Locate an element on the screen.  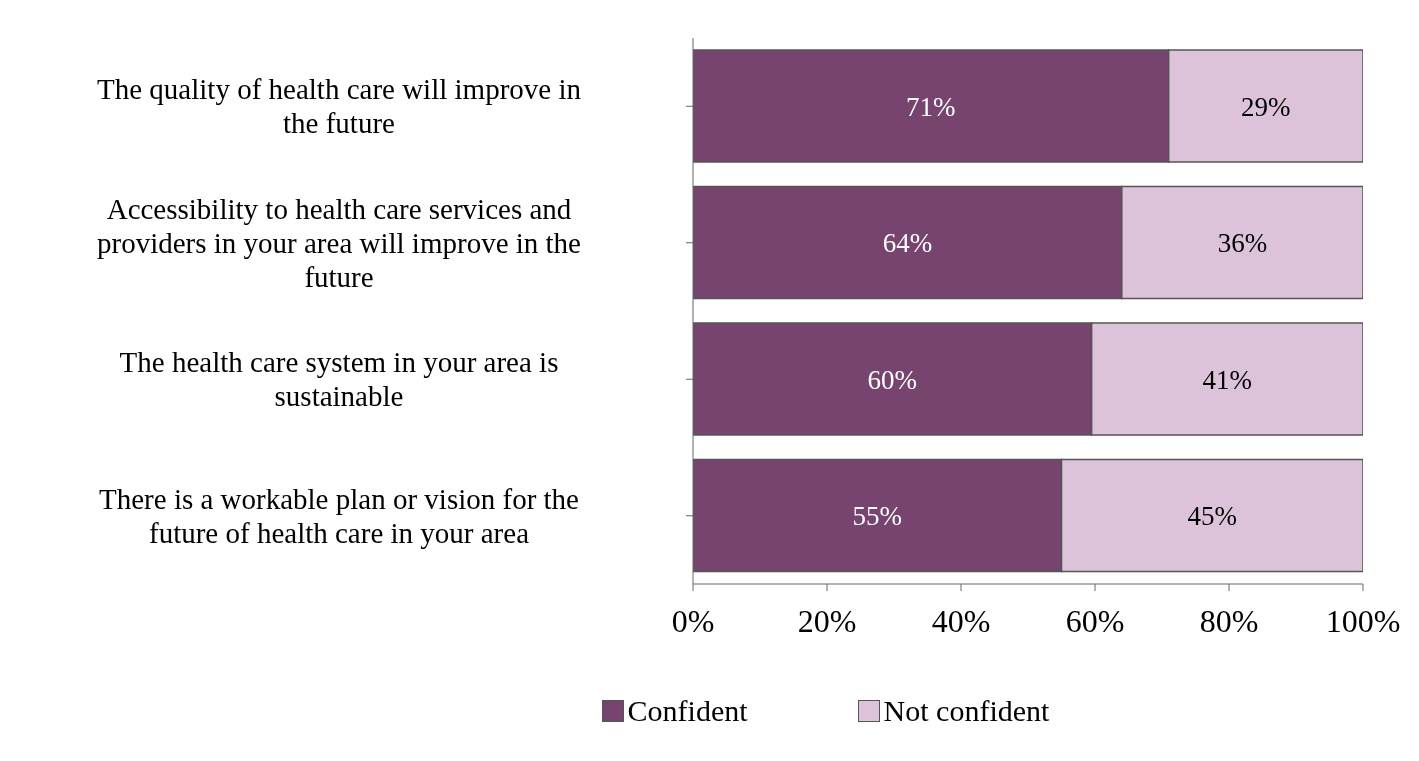
x-tick-label: 0% is located at coordinates (693, 620).